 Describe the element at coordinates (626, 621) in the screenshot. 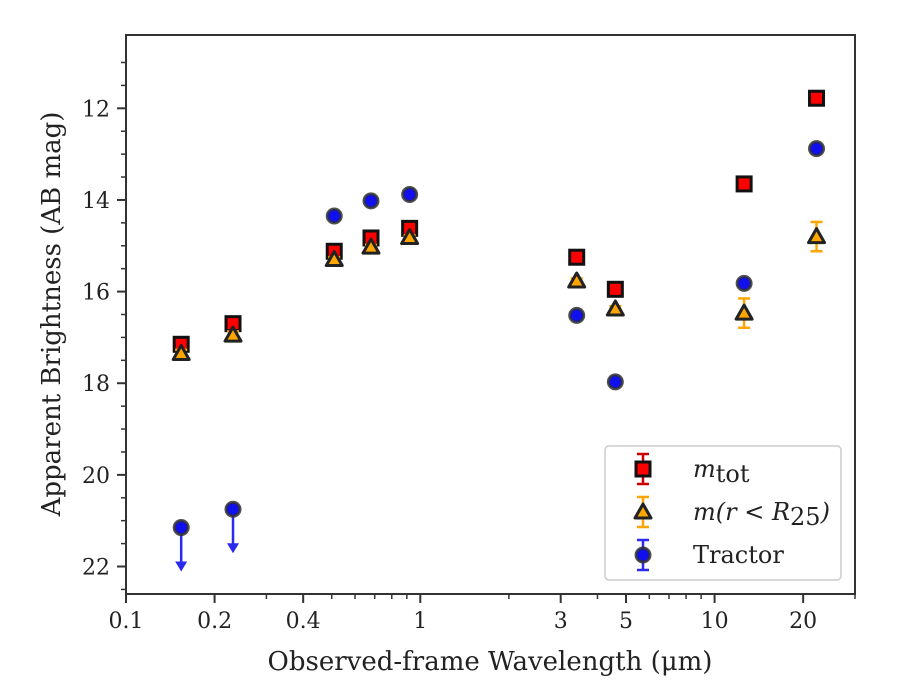

I see `x-tick-label: 5` at that location.